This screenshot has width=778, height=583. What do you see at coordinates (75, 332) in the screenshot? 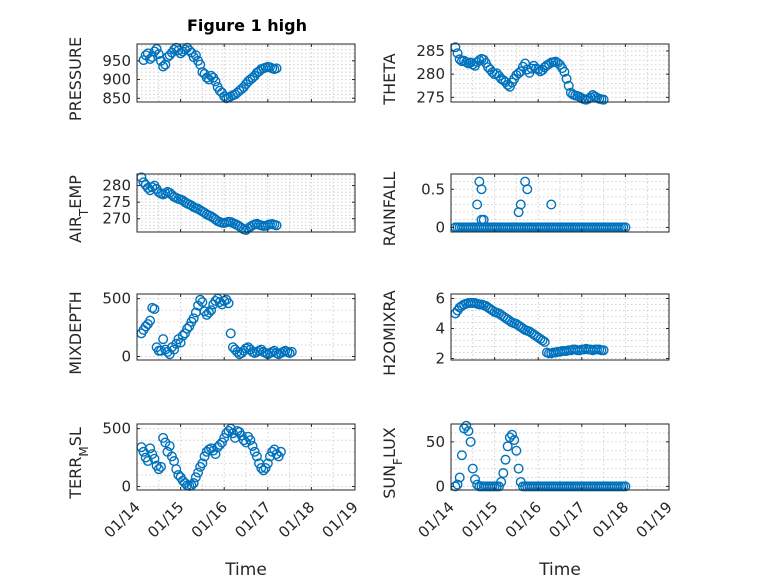
I see `y-axis-label: MIXDEPTH` at bounding box center [75, 332].